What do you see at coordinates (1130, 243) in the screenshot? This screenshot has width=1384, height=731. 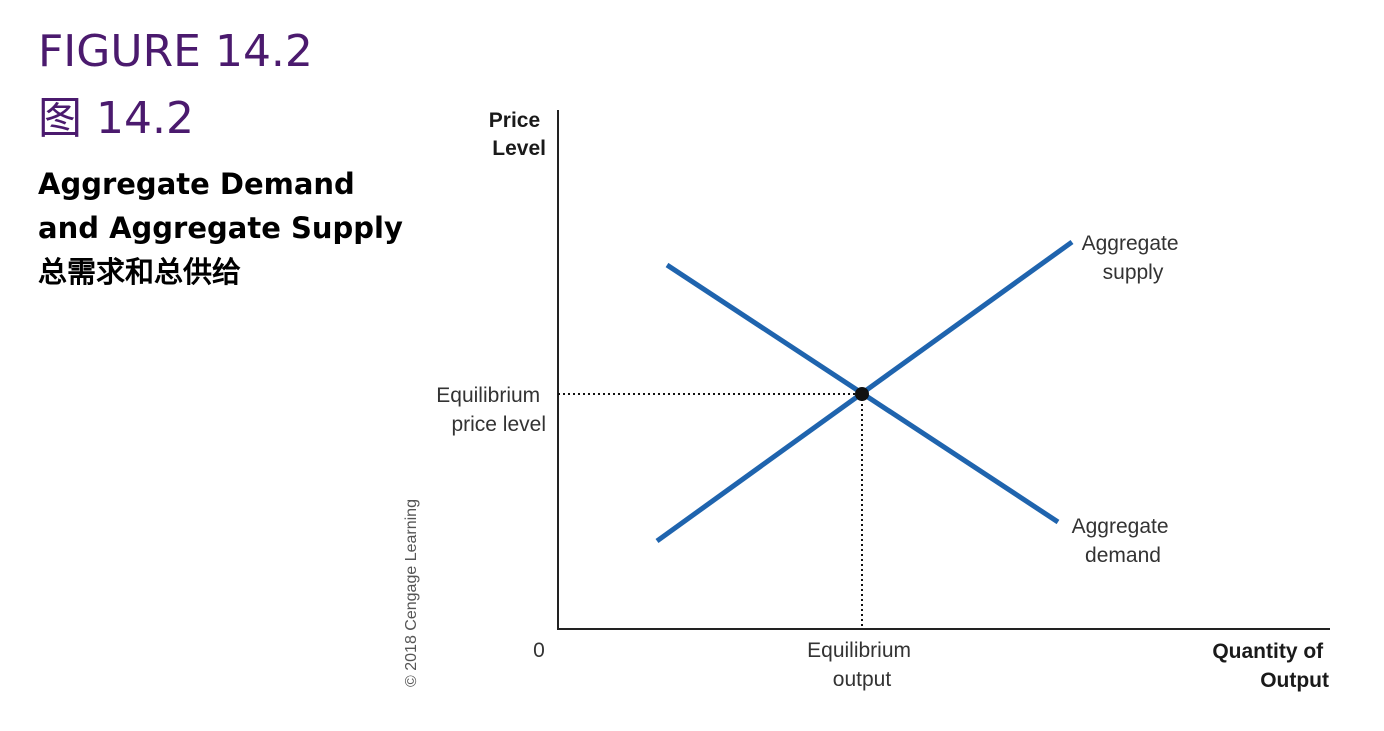 I see `aggregate-supply-label-line-1: Aggregate` at bounding box center [1130, 243].